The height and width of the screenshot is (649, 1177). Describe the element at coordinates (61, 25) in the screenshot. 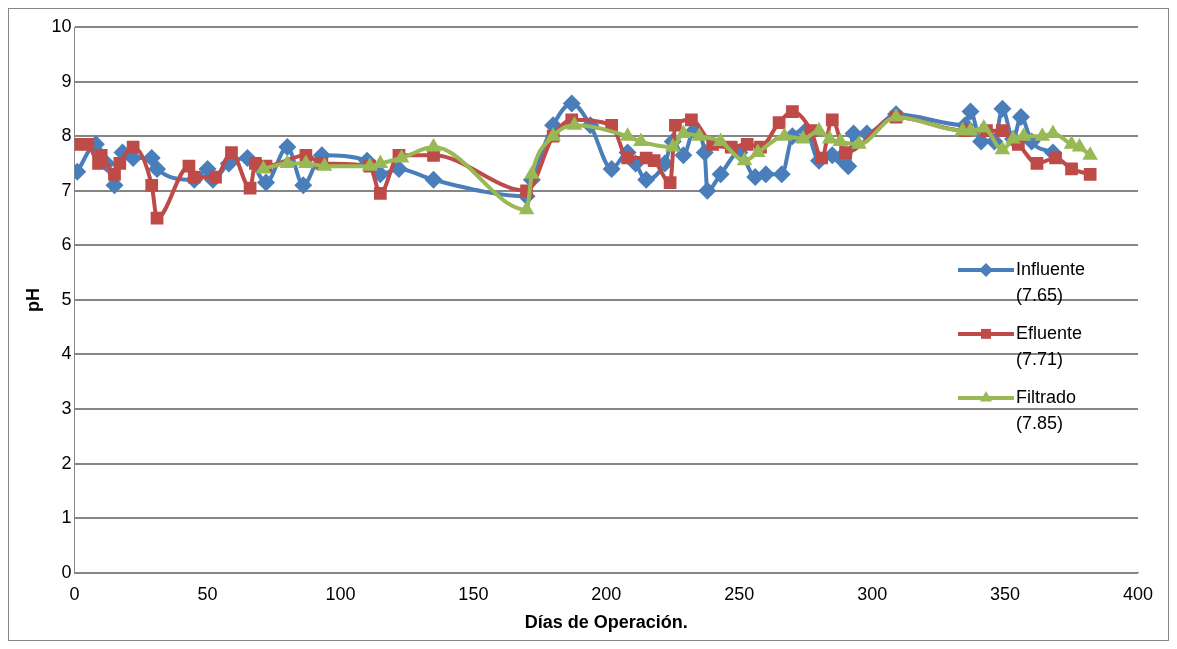

I see `y-tick-label: 10` at that location.